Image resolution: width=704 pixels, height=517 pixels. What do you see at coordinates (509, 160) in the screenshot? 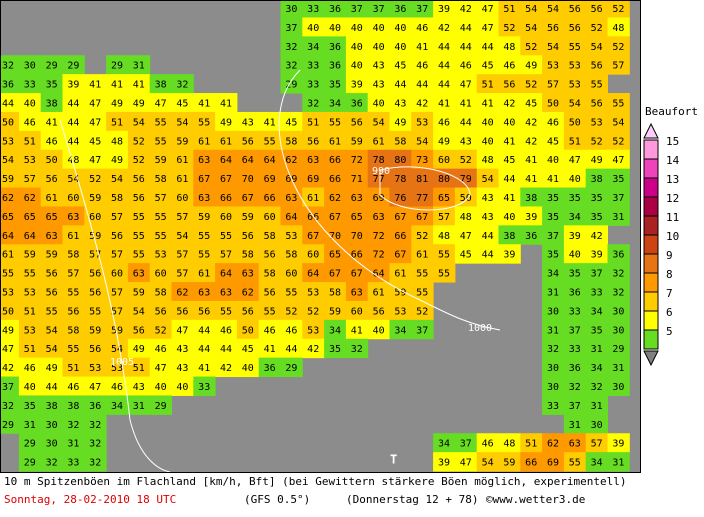
I see `wind-value: 45` at bounding box center [509, 160].